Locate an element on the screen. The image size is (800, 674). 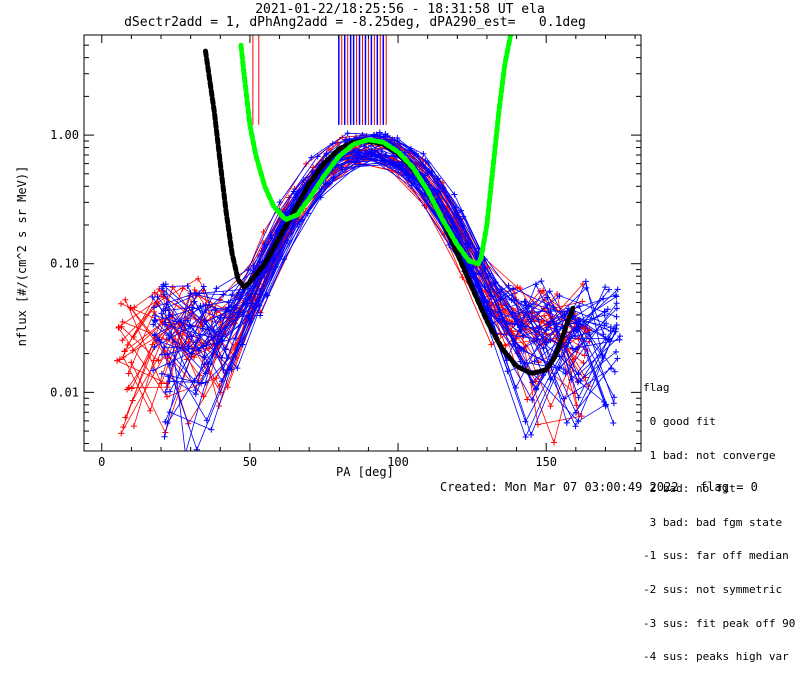
x-tick-label: 150 is located at coordinates (546, 462).